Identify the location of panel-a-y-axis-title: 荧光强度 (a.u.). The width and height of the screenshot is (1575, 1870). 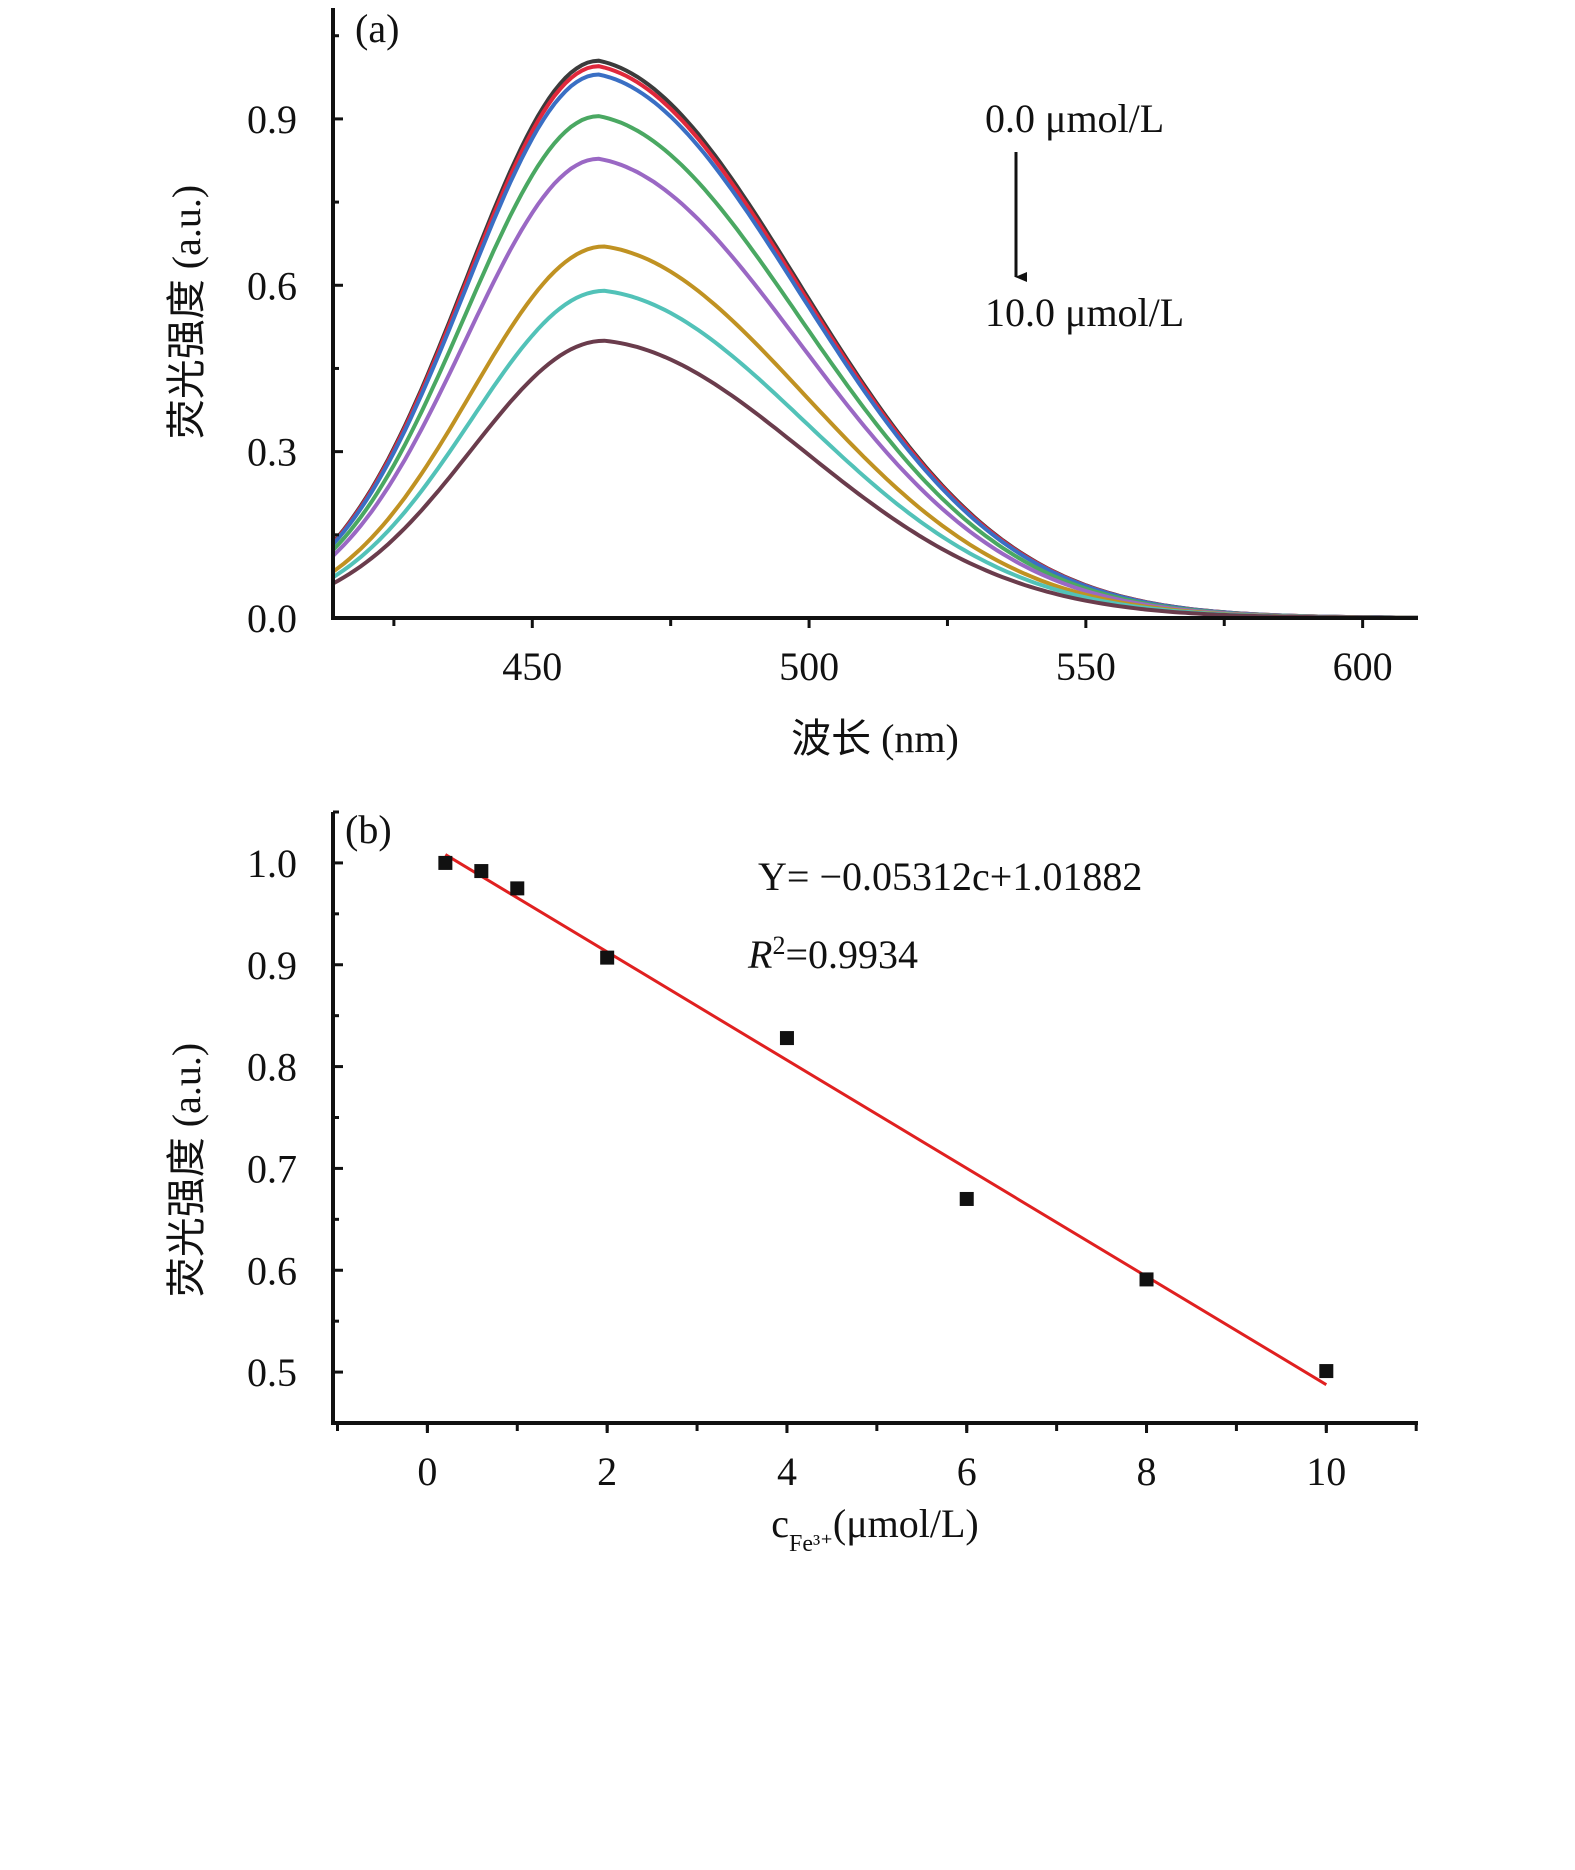
(186, 312).